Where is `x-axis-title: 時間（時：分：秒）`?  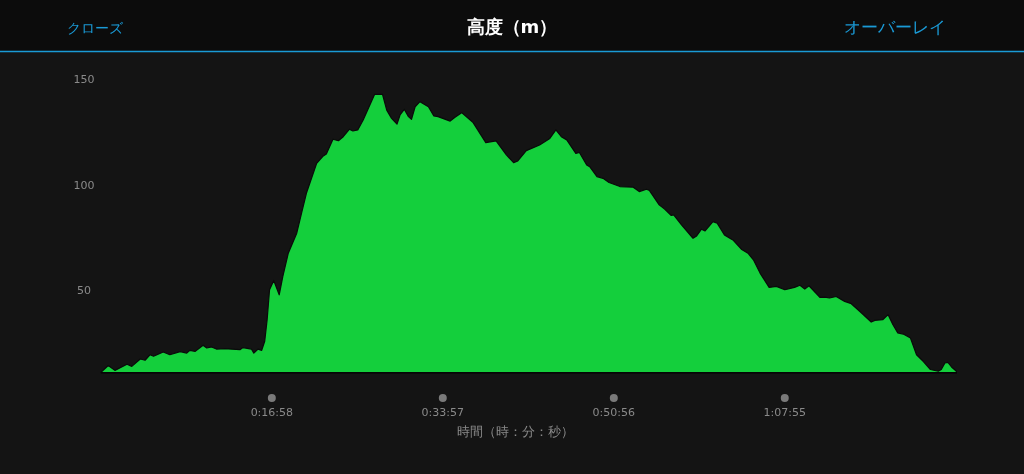
x-axis-title: 時間（時：分：秒） is located at coordinates (515, 431).